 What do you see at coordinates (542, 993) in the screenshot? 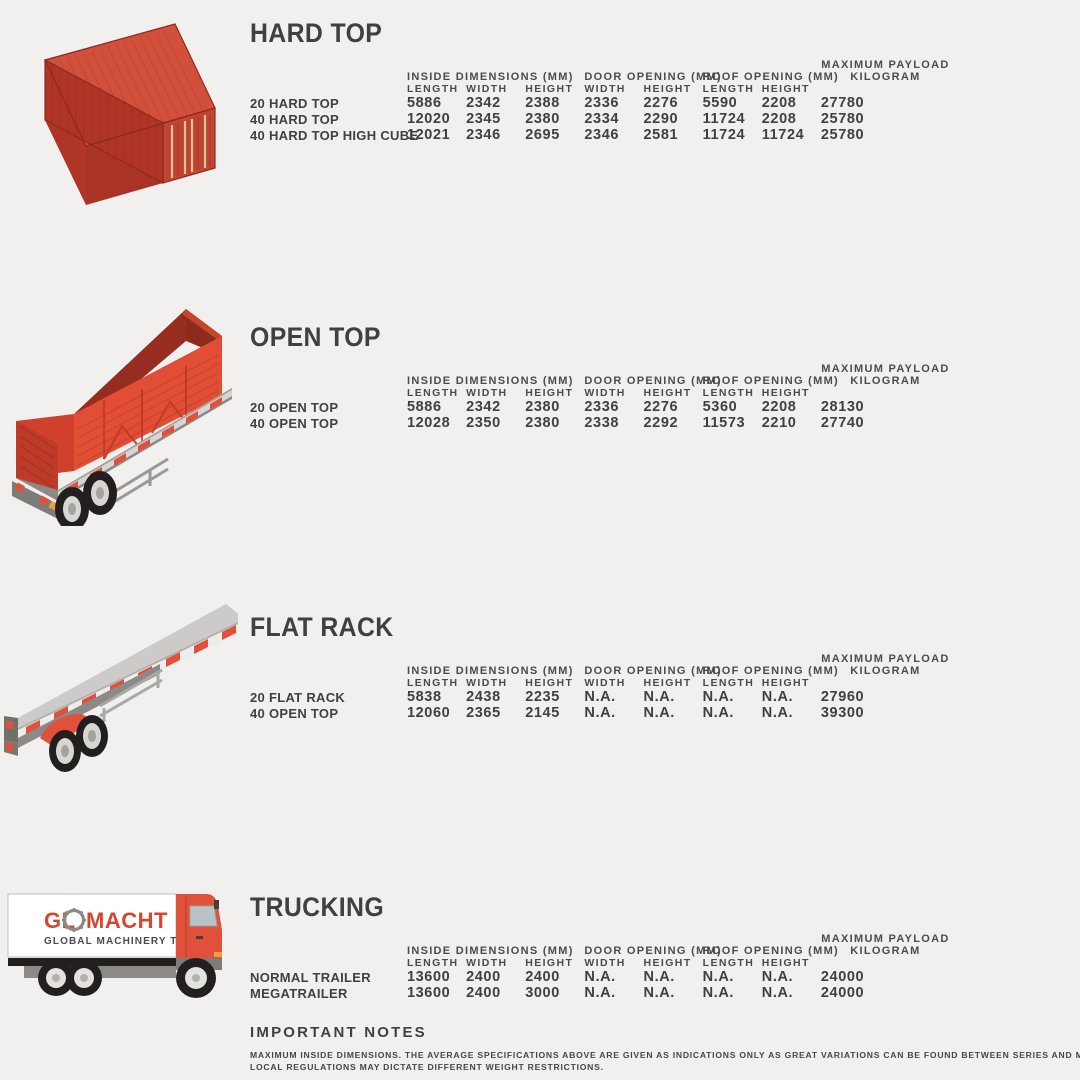
I see `cell-inside-height: 3000` at bounding box center [542, 993].